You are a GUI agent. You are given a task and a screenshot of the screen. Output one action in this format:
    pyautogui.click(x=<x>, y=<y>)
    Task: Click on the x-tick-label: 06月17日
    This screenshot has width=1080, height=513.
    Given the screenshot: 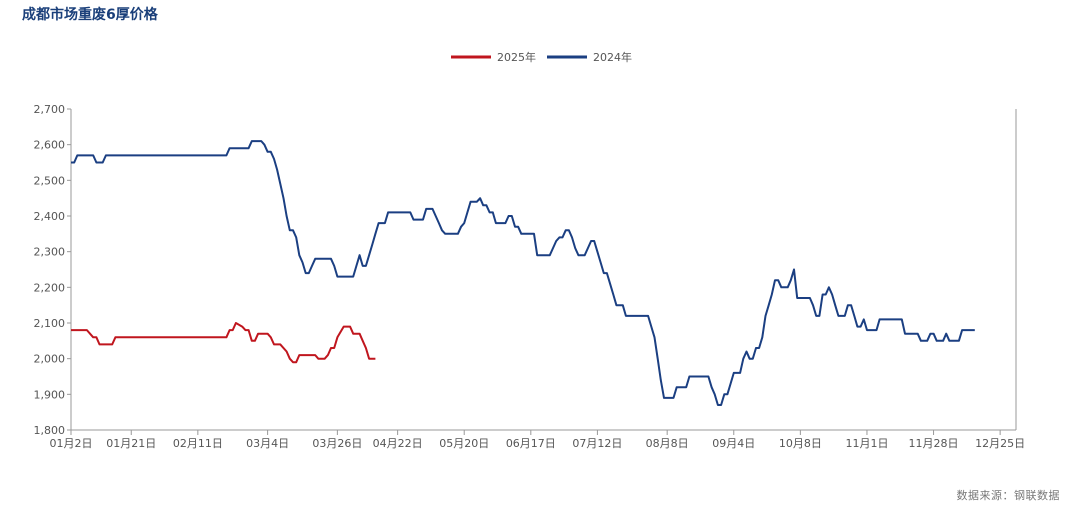 What is the action you would take?
    pyautogui.click(x=531, y=443)
    